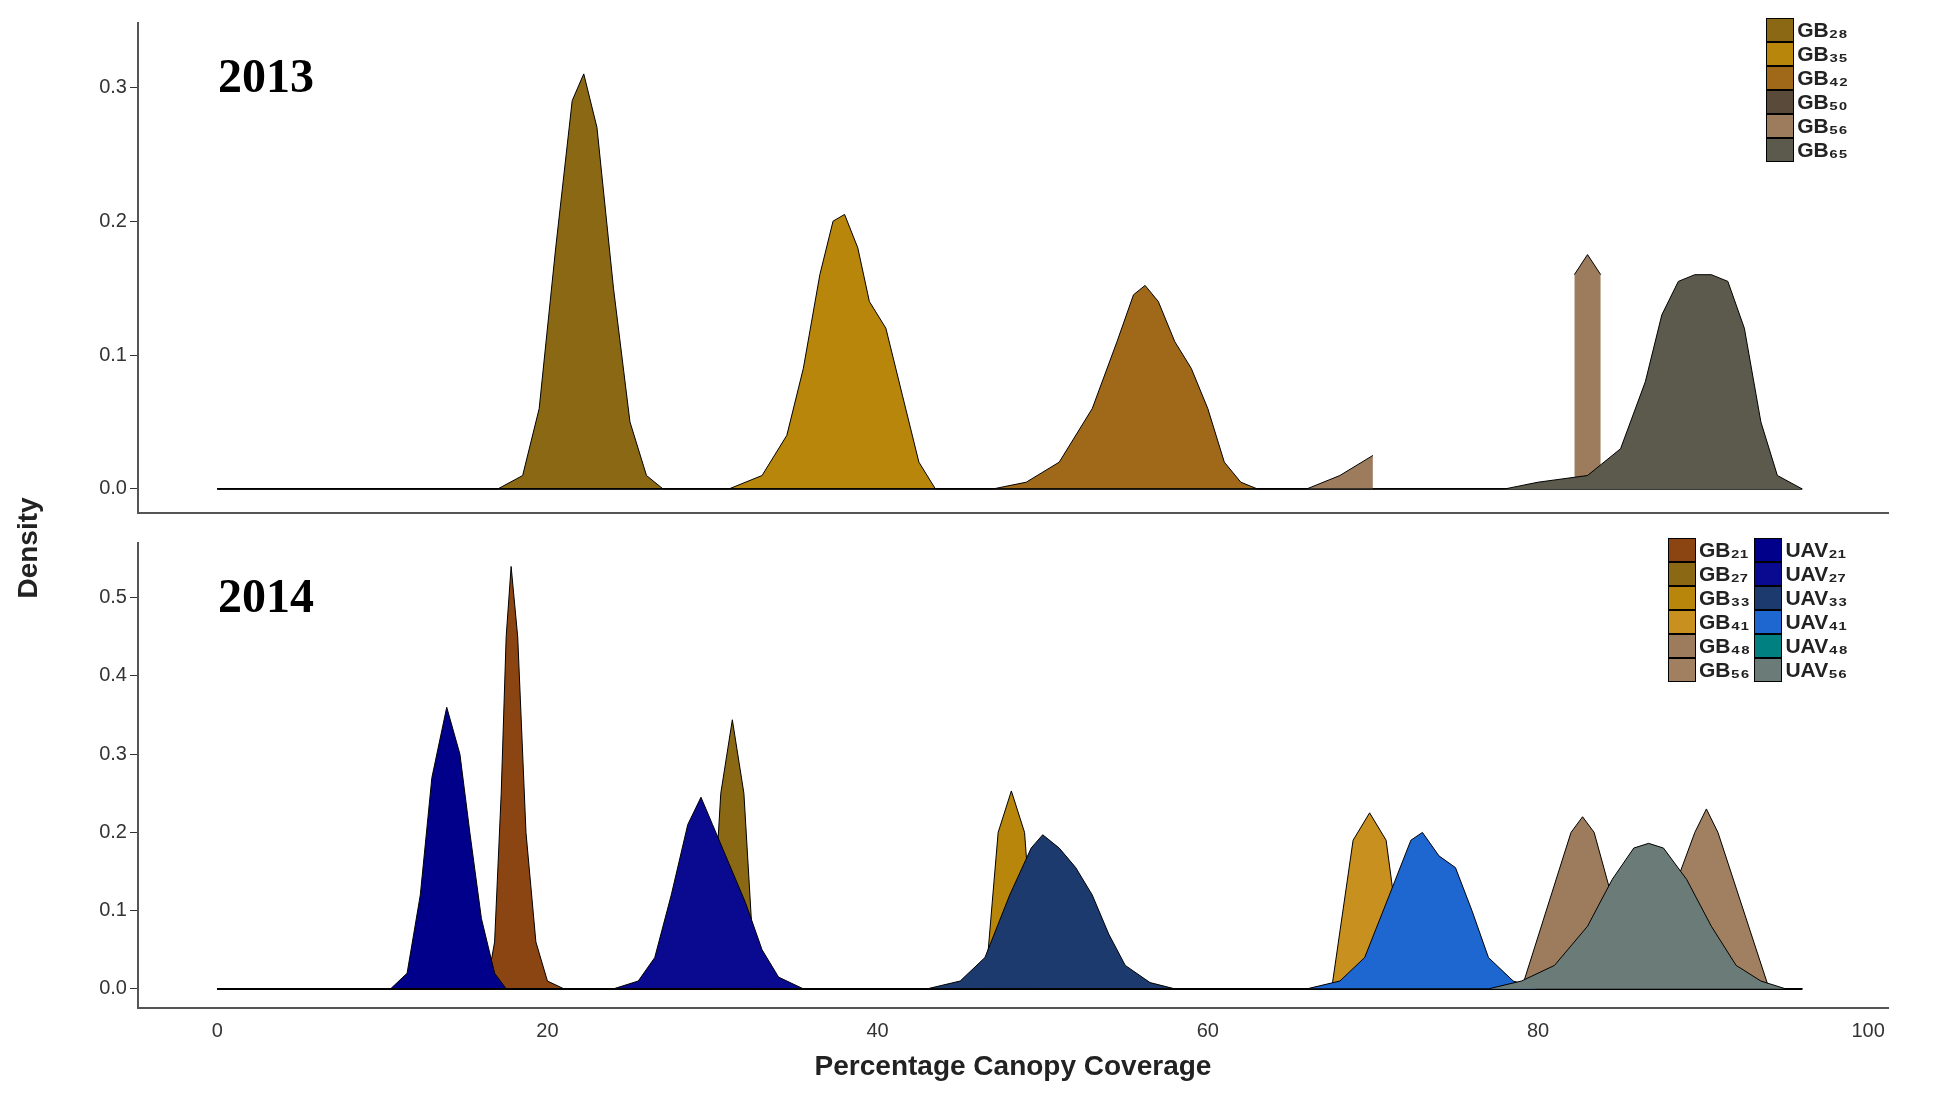  Describe the element at coordinates (266, 595) in the screenshot. I see `text: 2014` at that location.